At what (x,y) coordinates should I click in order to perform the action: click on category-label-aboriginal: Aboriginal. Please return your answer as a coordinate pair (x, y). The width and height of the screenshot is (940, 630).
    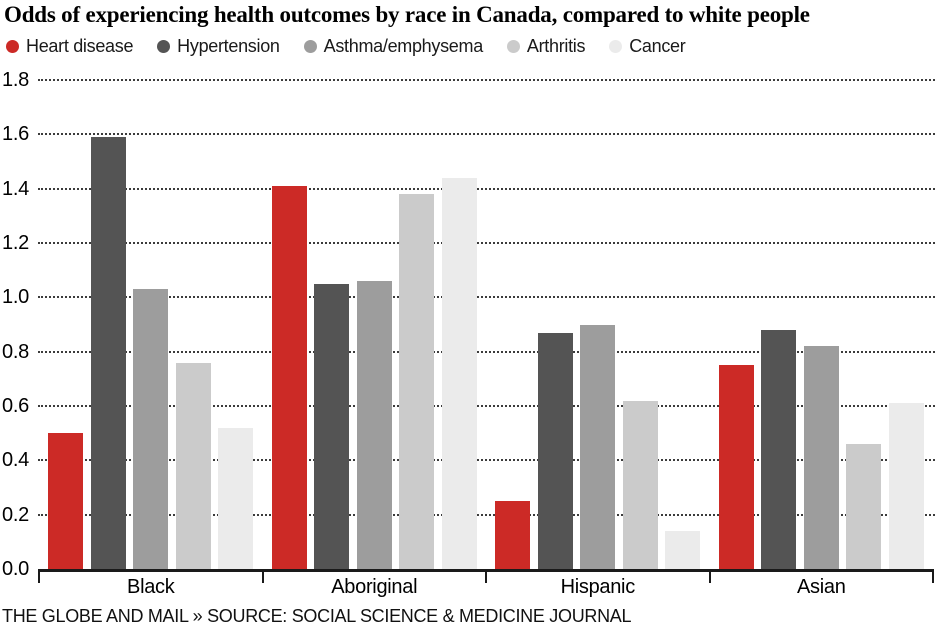
    Looking at the image, I should click on (374, 587).